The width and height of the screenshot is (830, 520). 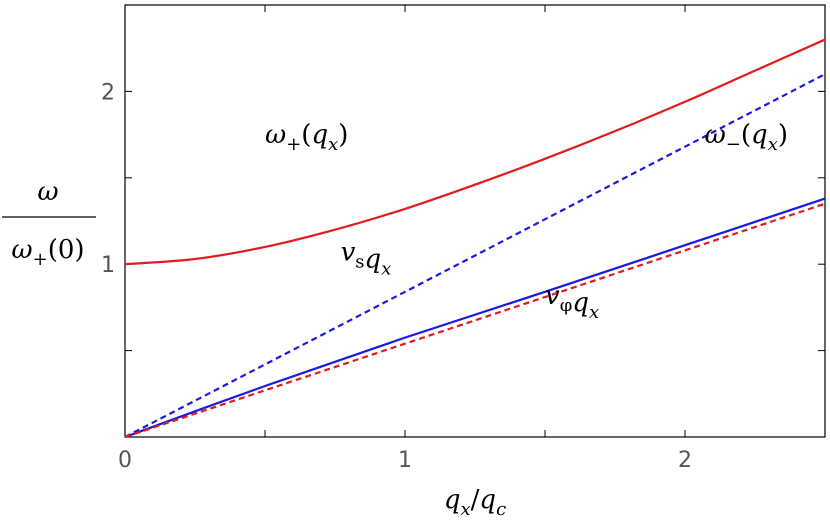 What do you see at coordinates (366, 259) in the screenshot?
I see `vs-label: vsqx` at bounding box center [366, 259].